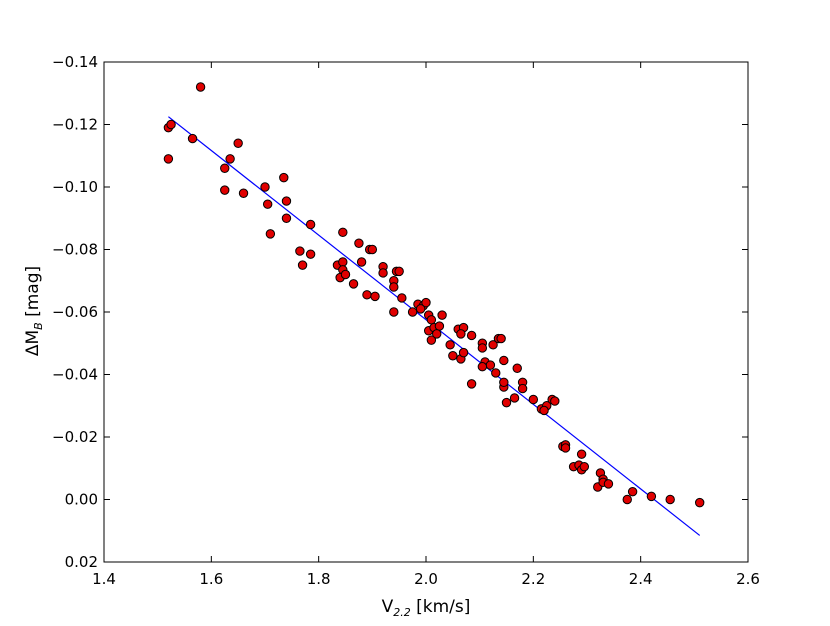 This screenshot has height=626, width=830. What do you see at coordinates (426, 579) in the screenshot?
I see `x-tick-label: 2.0` at bounding box center [426, 579].